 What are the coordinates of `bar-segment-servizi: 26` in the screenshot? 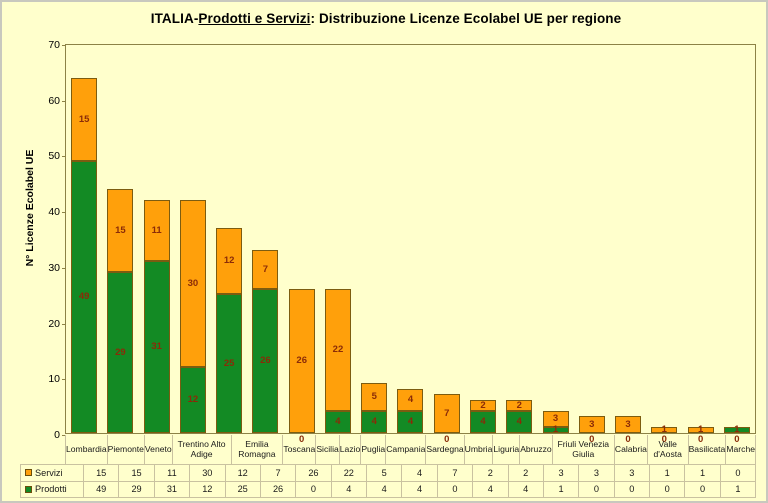 It's located at (301, 360).